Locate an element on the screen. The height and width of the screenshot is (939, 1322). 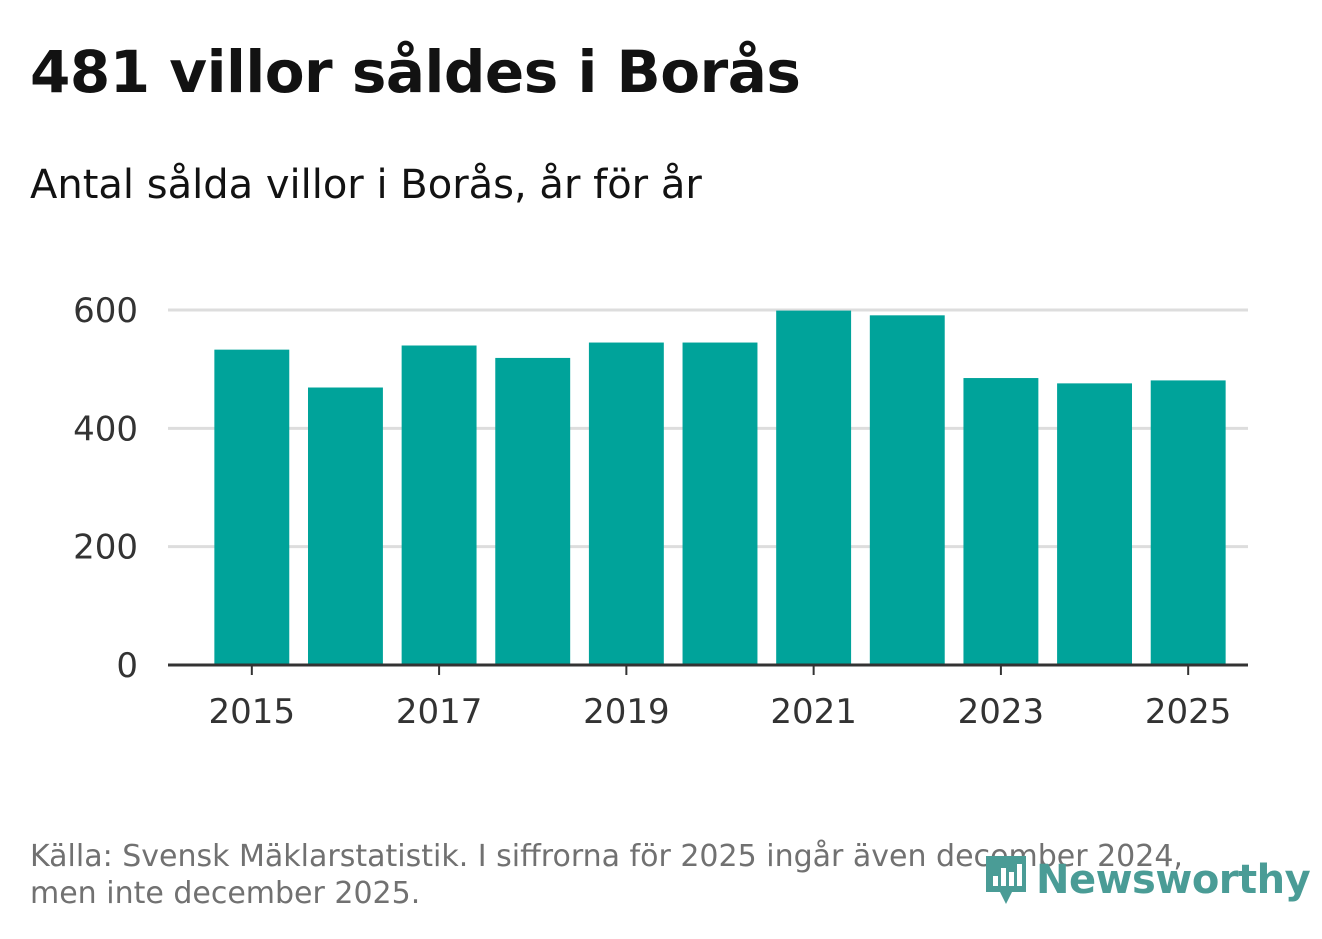
x-tick-label-2019: 2019 is located at coordinates (626, 712).